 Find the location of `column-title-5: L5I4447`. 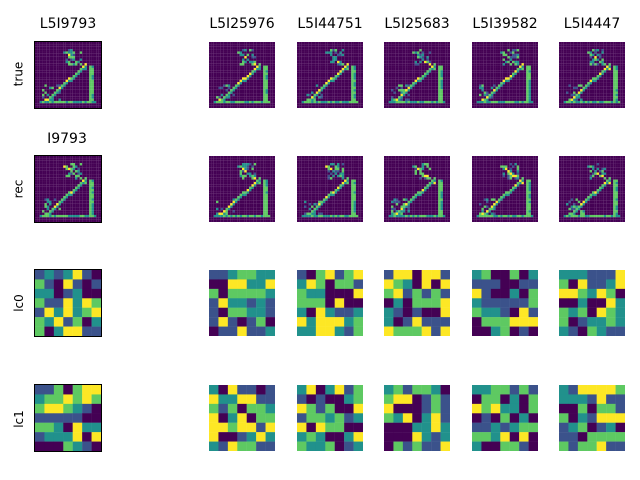

column-title-5: L5I4447 is located at coordinates (592, 24).